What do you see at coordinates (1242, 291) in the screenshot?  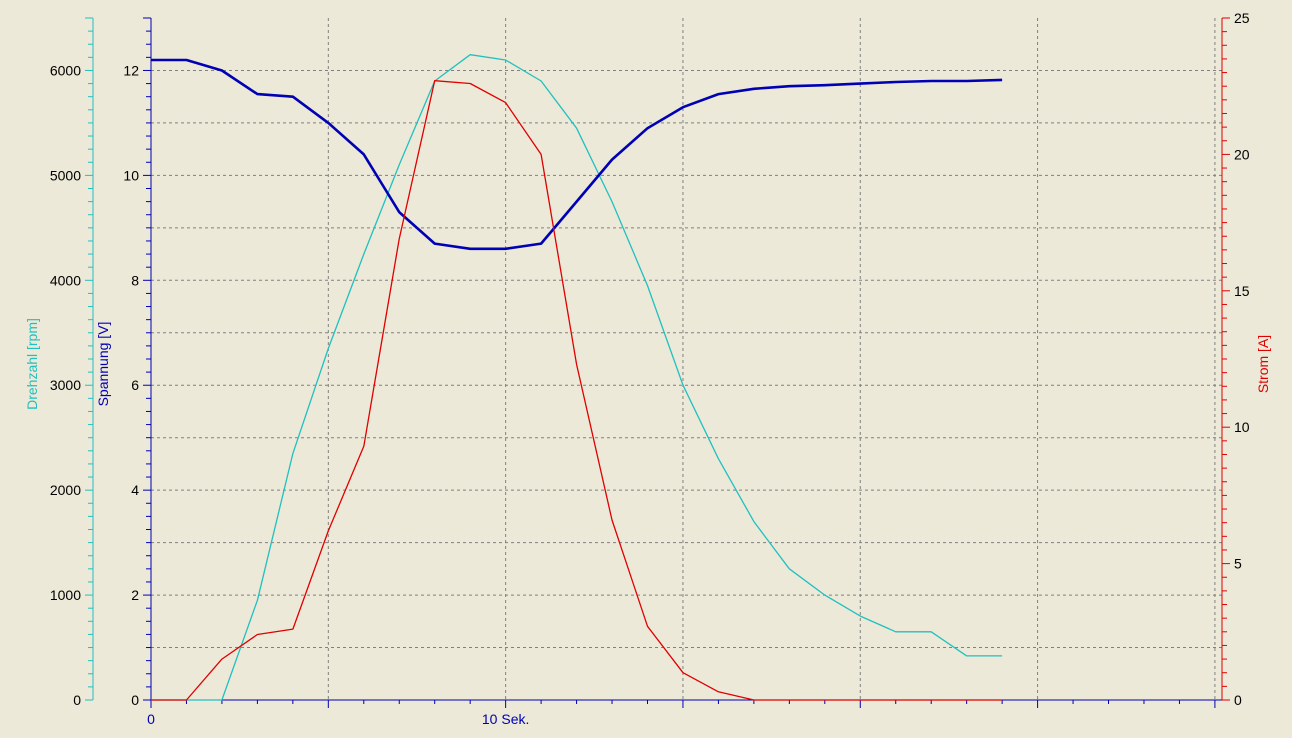 I see `strom-tick-label: 15` at bounding box center [1242, 291].